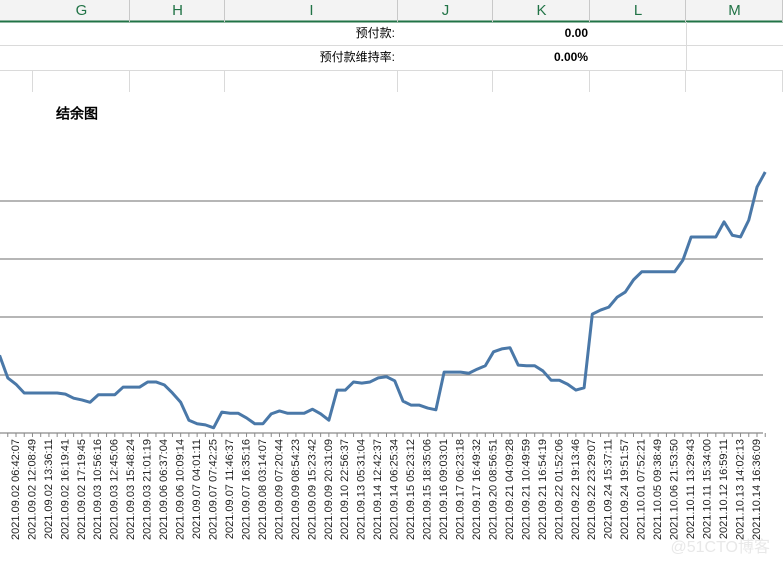  Describe the element at coordinates (510, 489) in the screenshot. I see `x-tick-label: 2021.09.21 04:09:28` at that location.